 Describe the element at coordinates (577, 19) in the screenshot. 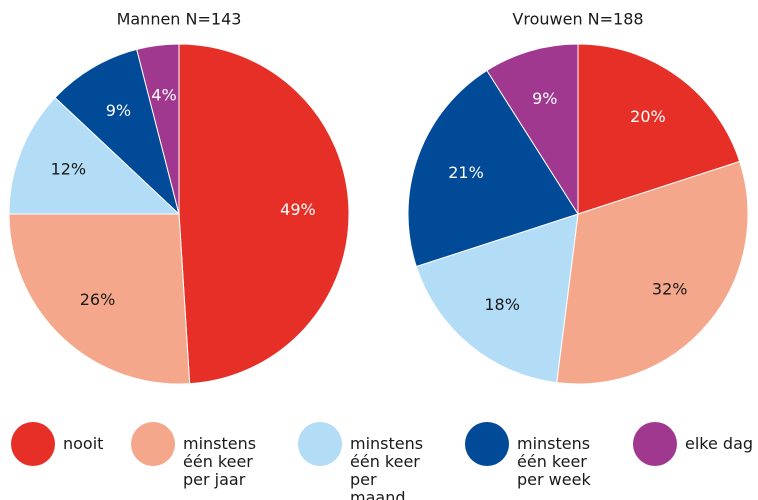

I see `chart-title: Vrouwen N=188` at that location.